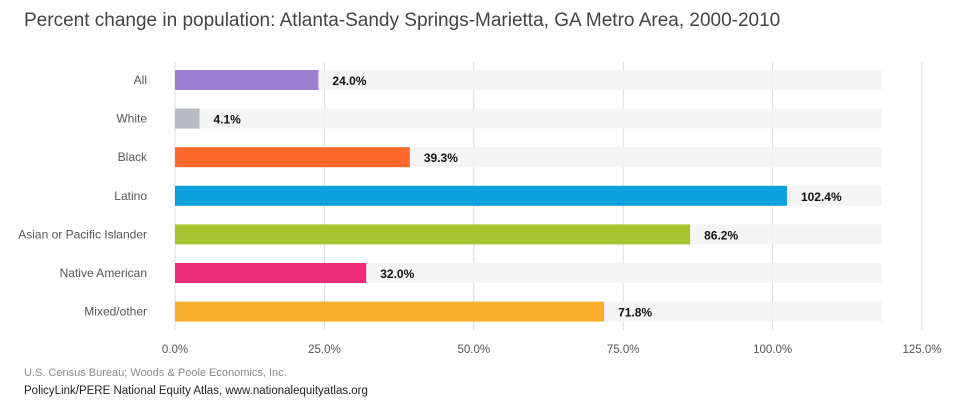 The image size is (974, 408). What do you see at coordinates (772, 350) in the screenshot?
I see `x-tick-label: 100.0%` at bounding box center [772, 350].